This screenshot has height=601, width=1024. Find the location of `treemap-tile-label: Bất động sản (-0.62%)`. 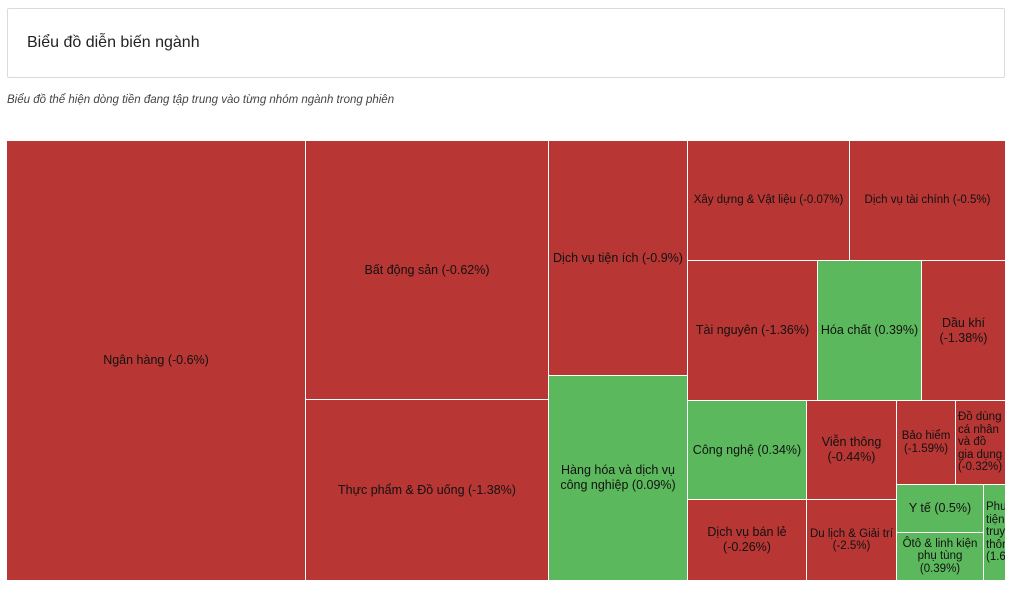

treemap-tile-label: Bất động sản (-0.62%) is located at coordinates (427, 269).